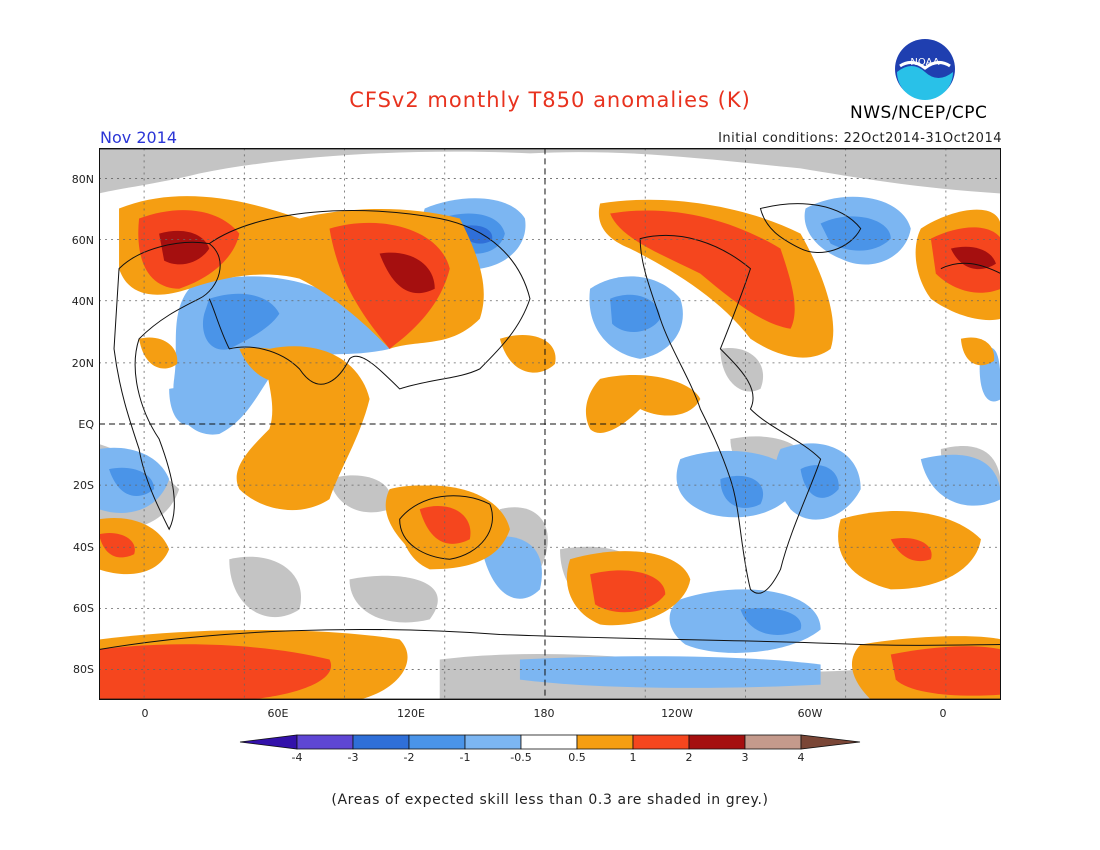  Describe the element at coordinates (353, 757) in the screenshot. I see `colorbar-tick: -3` at that location.